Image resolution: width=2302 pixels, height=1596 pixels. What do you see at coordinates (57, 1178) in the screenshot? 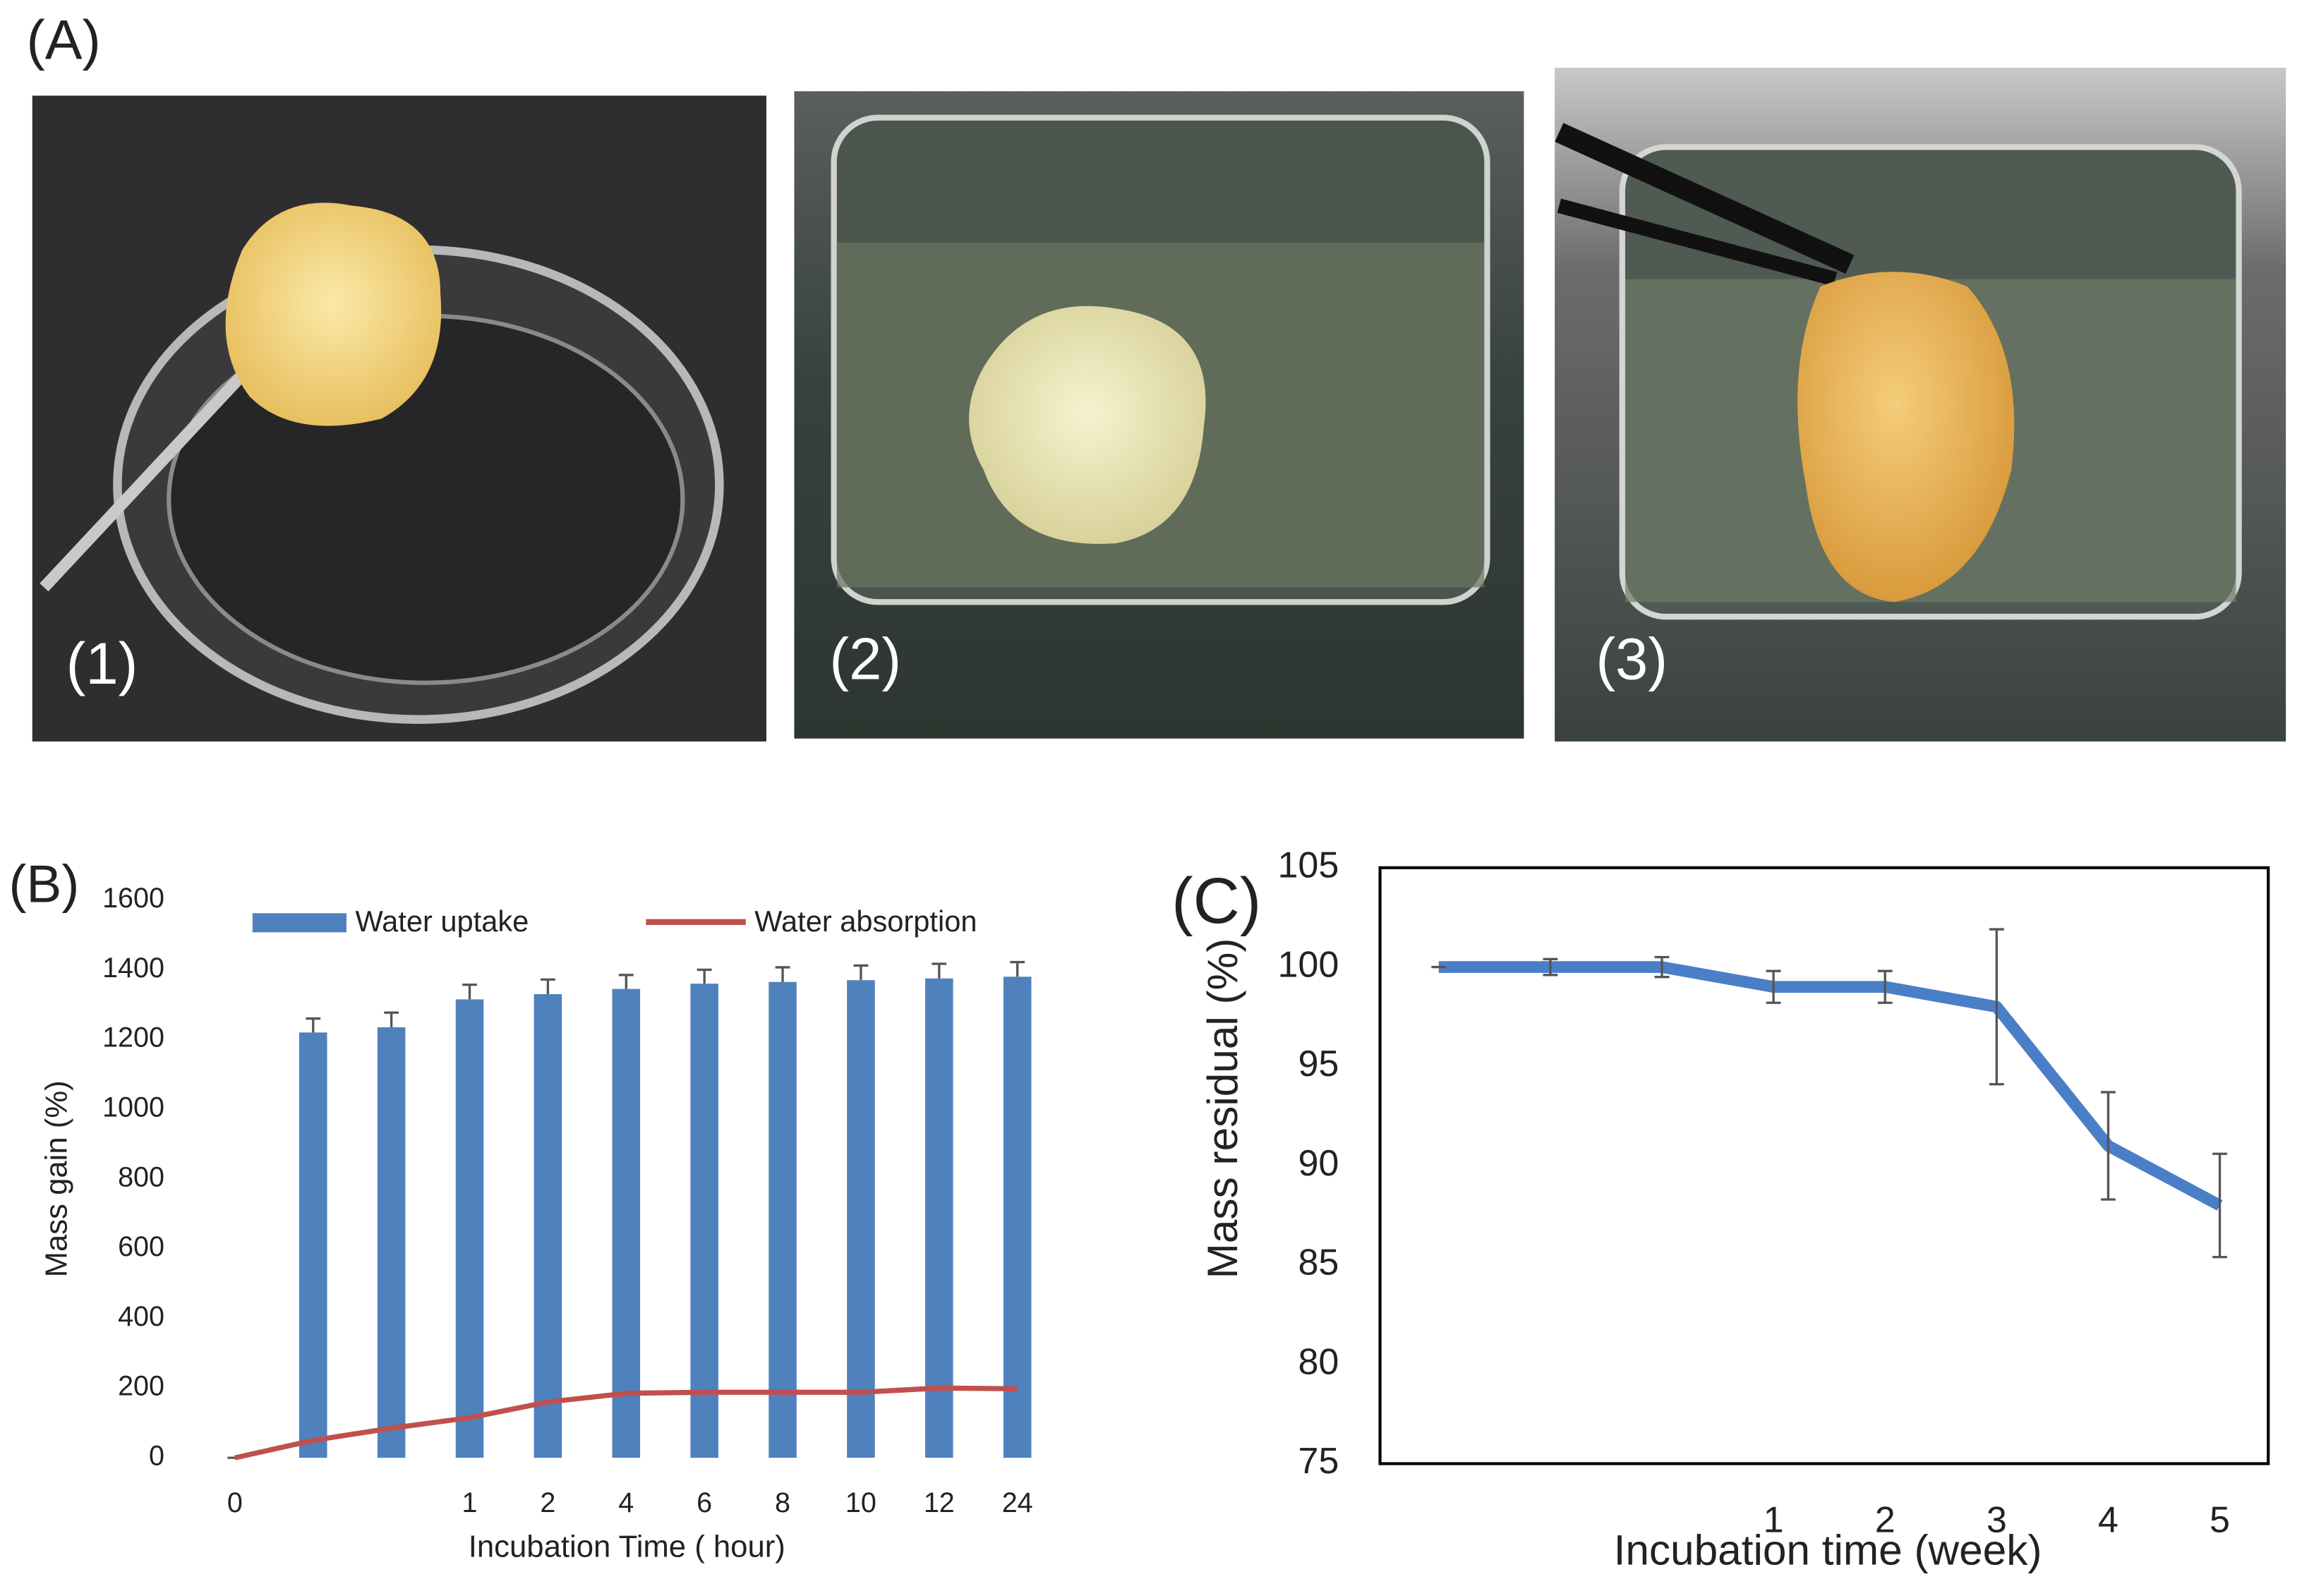
I see `y-axis-label: Mass gain (%)` at bounding box center [57, 1178].